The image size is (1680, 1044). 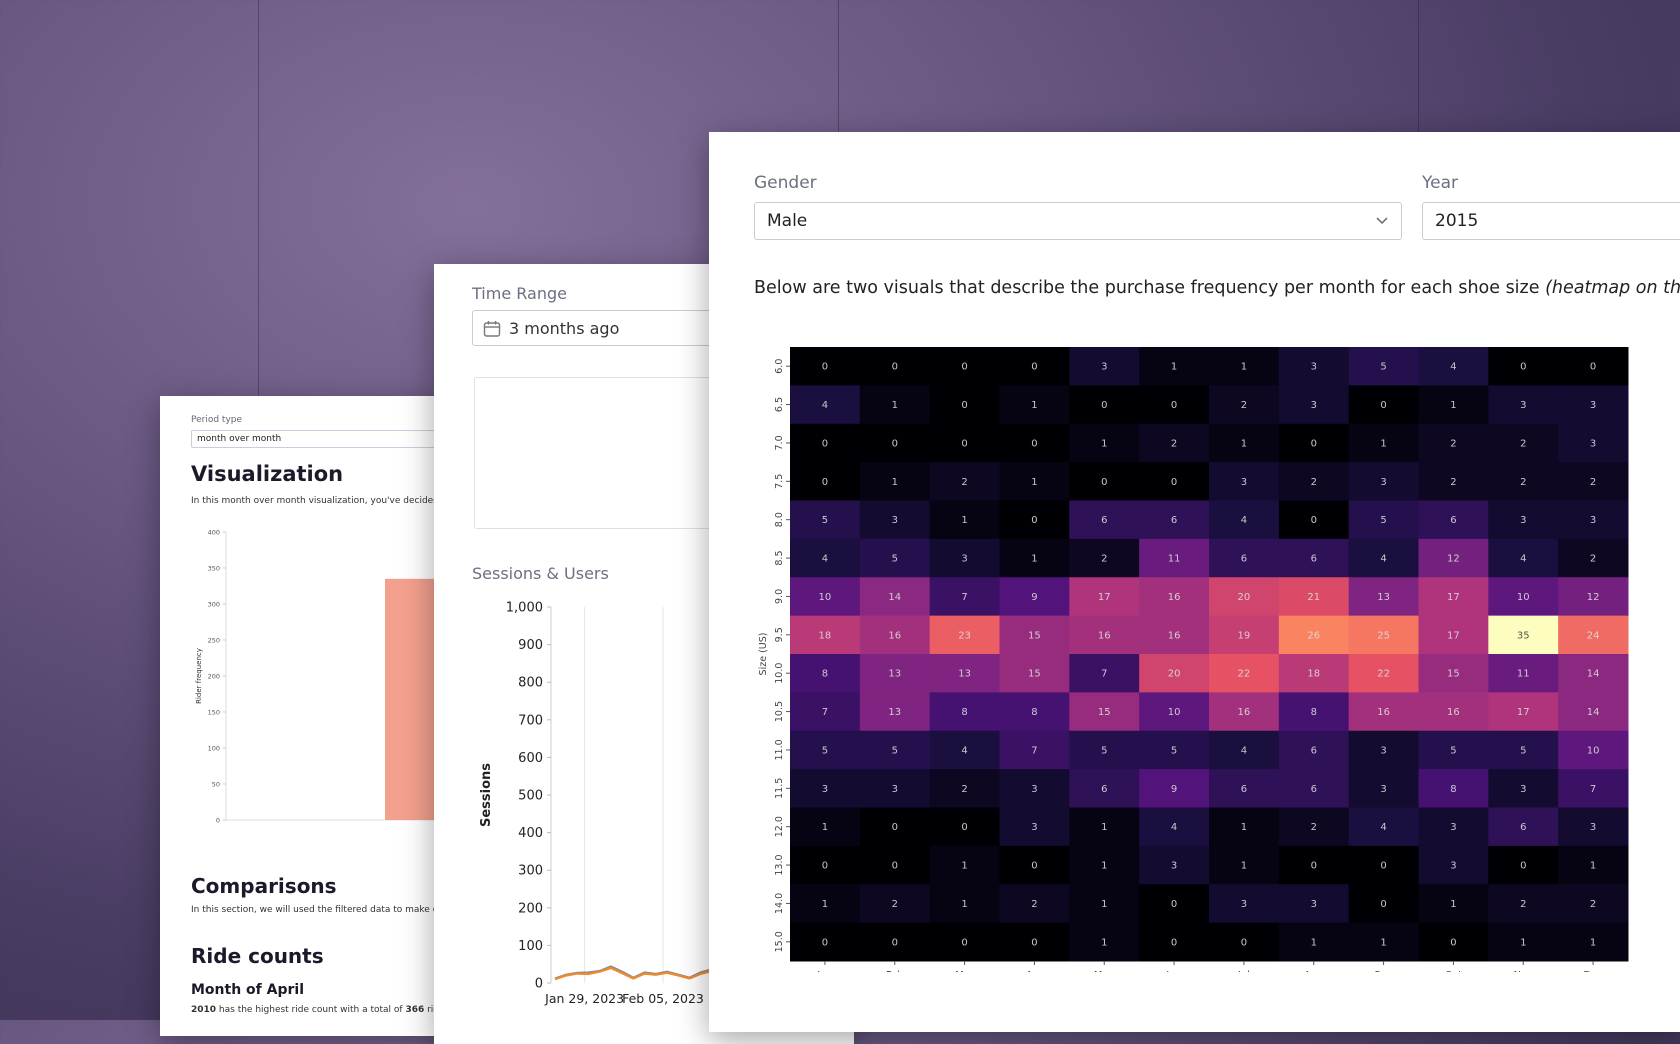 What do you see at coordinates (779, 404) in the screenshot?
I see `y-tick-label: 6.5` at bounding box center [779, 404].